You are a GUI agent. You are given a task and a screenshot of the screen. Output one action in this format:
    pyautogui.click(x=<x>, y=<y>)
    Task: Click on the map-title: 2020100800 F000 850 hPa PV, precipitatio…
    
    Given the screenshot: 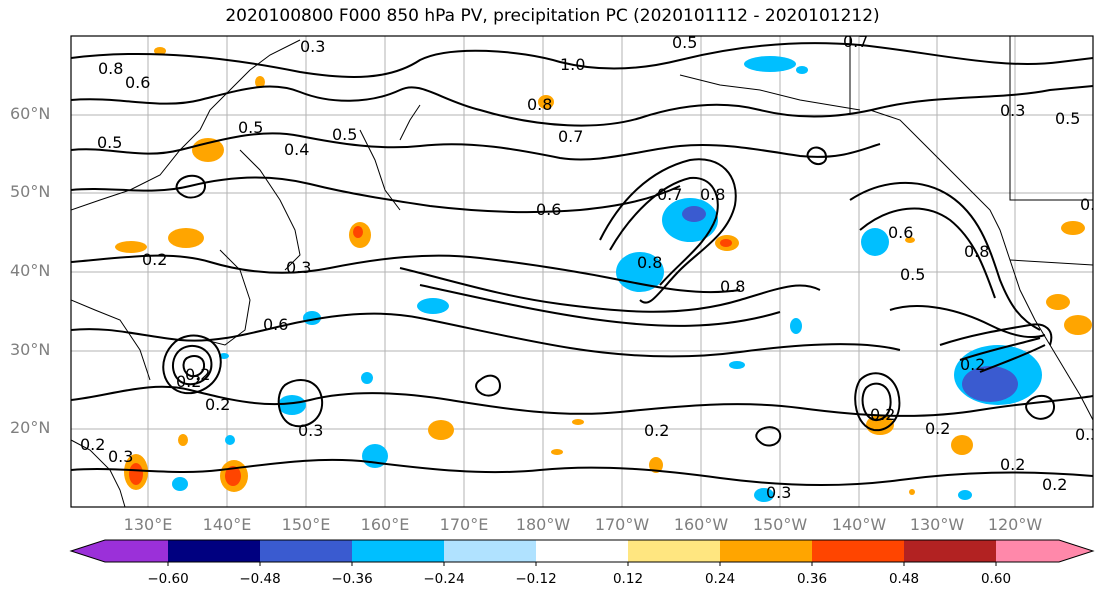 What is the action you would take?
    pyautogui.click(x=552, y=16)
    